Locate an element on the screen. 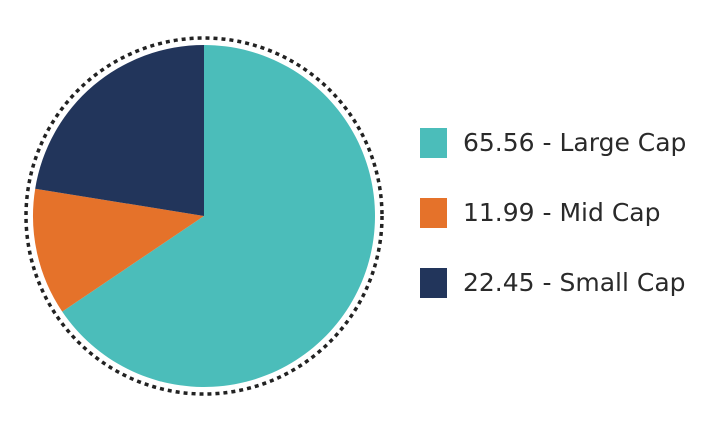 The width and height of the screenshot is (720, 421). legend-label: 11.99 - Mid Cap is located at coordinates (561, 212).